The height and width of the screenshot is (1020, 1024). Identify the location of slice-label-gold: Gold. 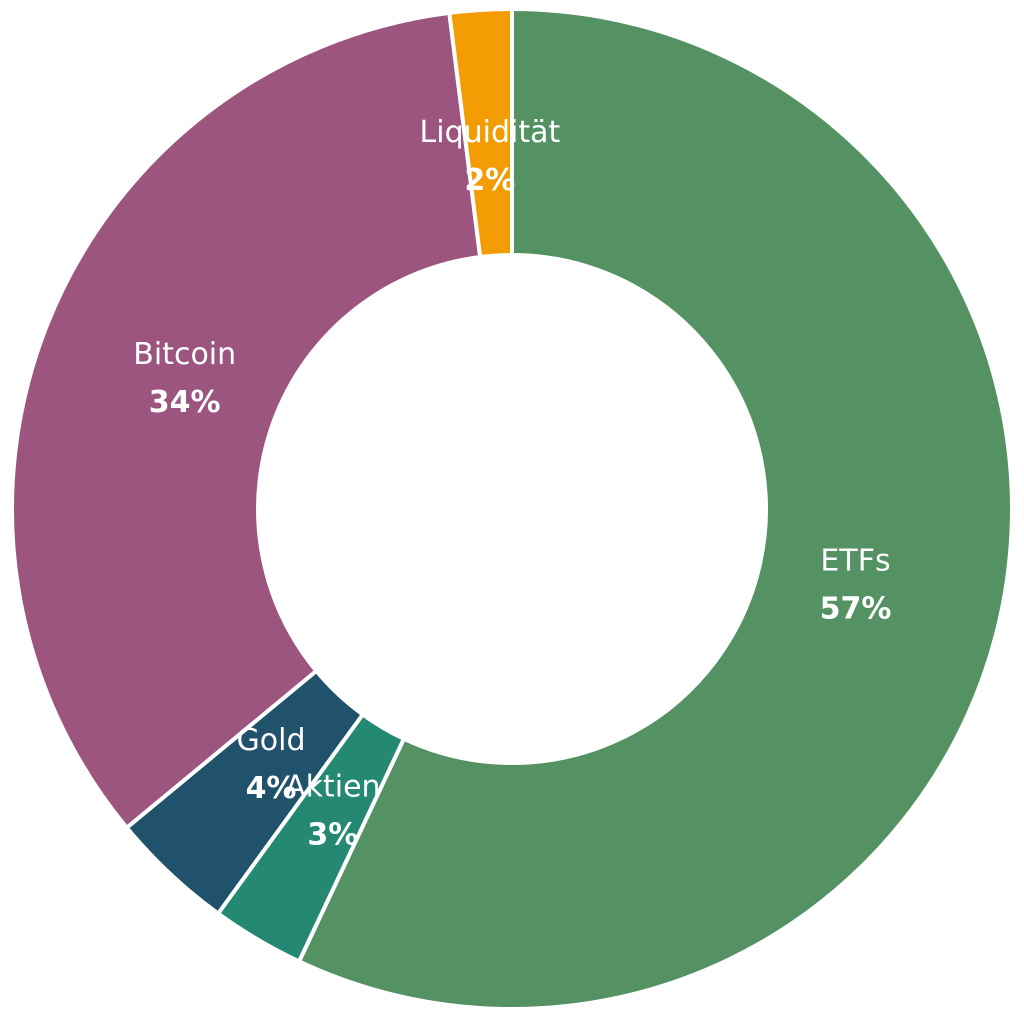
(271, 740).